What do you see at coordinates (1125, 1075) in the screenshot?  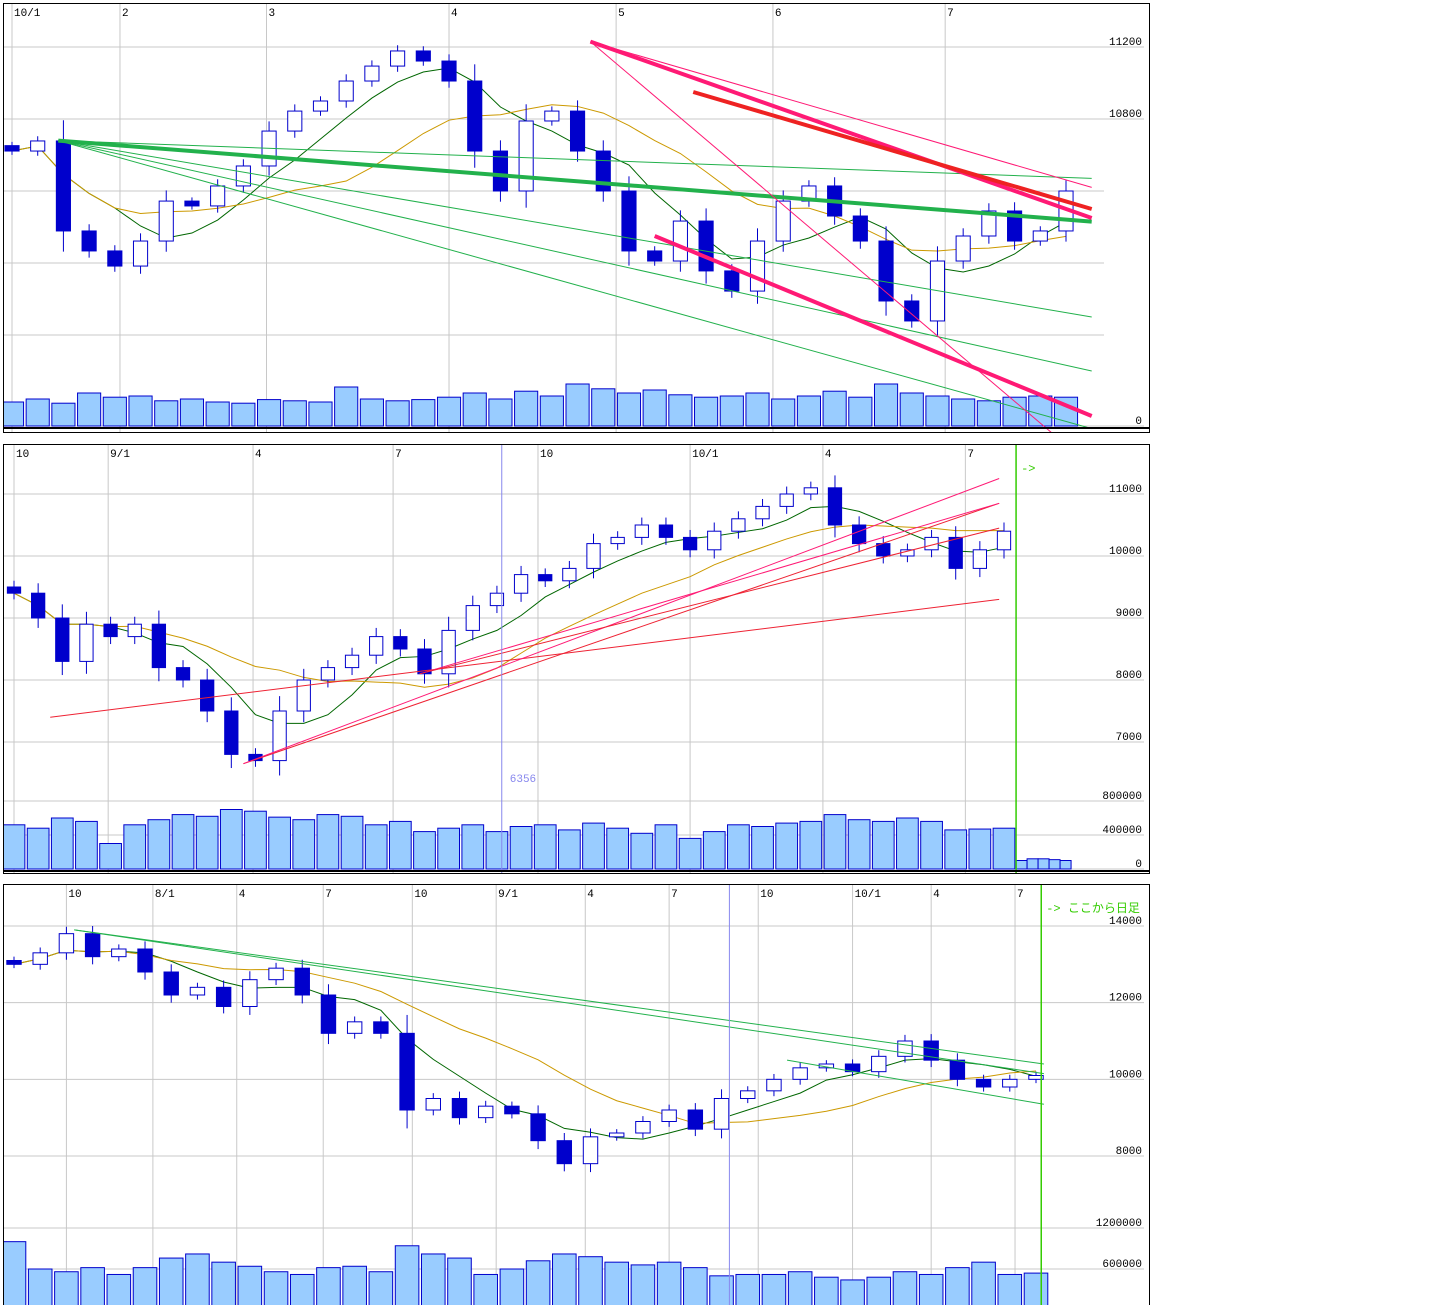 I see `price-tick-label: 10000` at bounding box center [1125, 1075].